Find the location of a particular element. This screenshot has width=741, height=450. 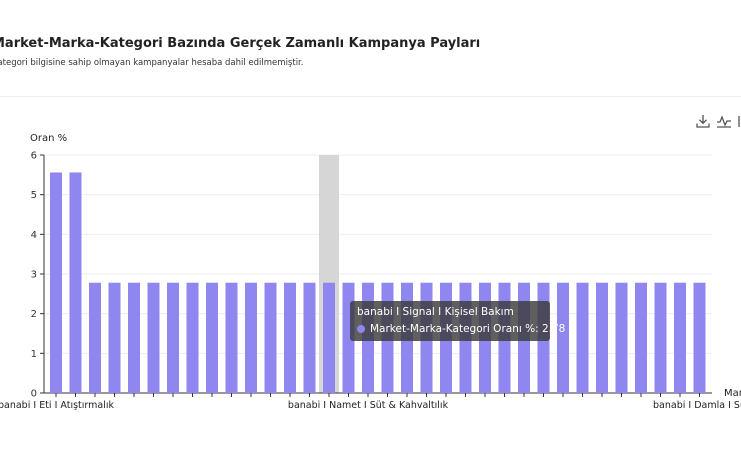

x-tick-label: banabi I Eti I Atıştırmalık is located at coordinates (57, 405).